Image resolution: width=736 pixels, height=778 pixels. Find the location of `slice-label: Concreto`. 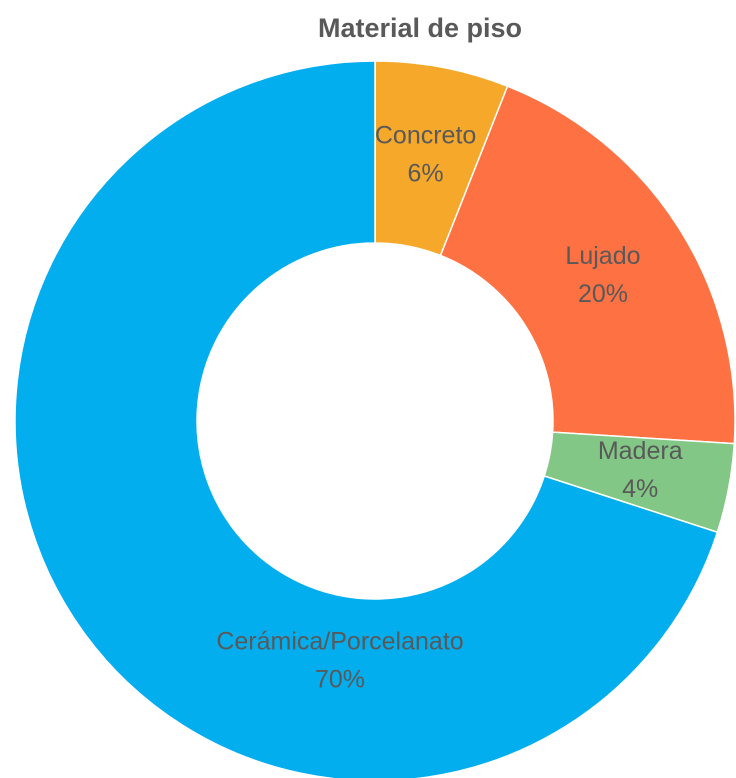

slice-label: Concreto is located at coordinates (425, 135).